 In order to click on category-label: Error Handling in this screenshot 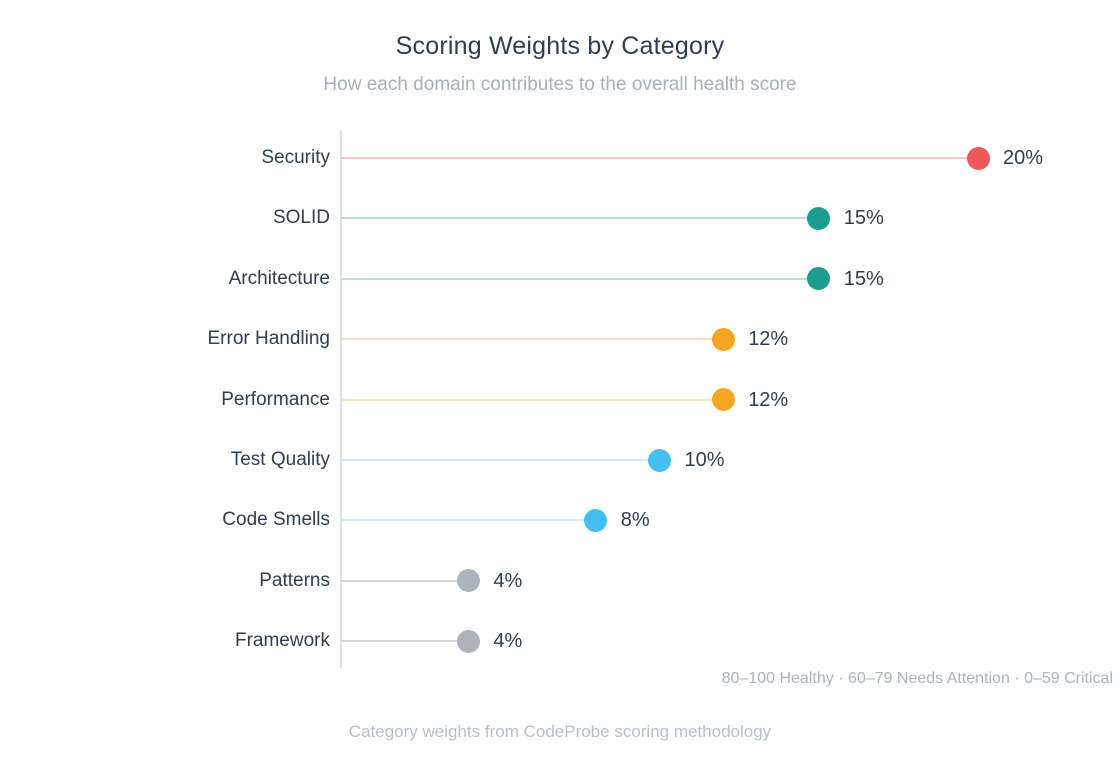, I will do `click(269, 339)`.